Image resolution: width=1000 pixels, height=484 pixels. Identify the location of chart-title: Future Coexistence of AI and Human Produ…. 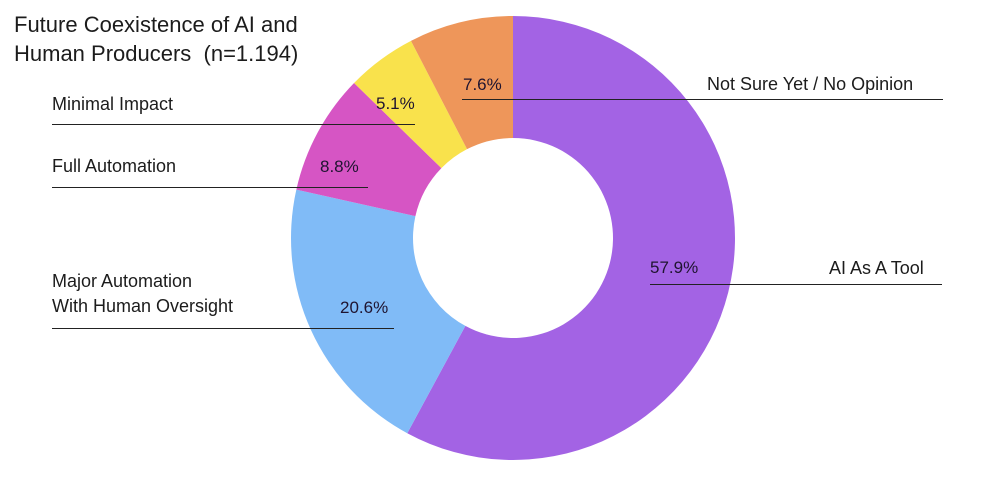
(156, 39).